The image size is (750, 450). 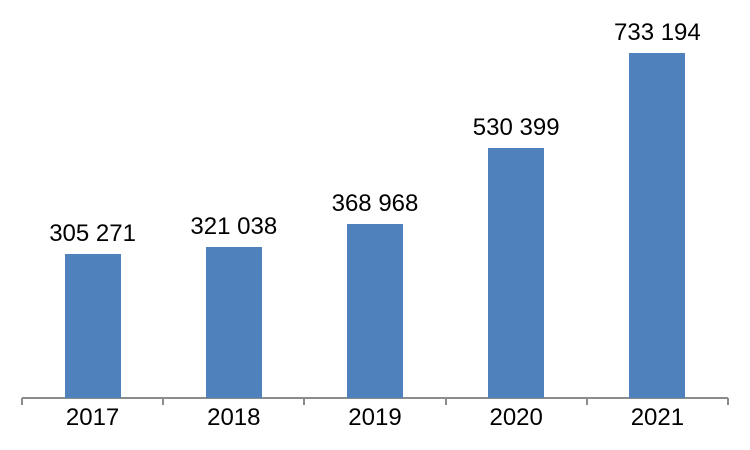 I want to click on x-axis-category-label: 2020, so click(x=516, y=417).